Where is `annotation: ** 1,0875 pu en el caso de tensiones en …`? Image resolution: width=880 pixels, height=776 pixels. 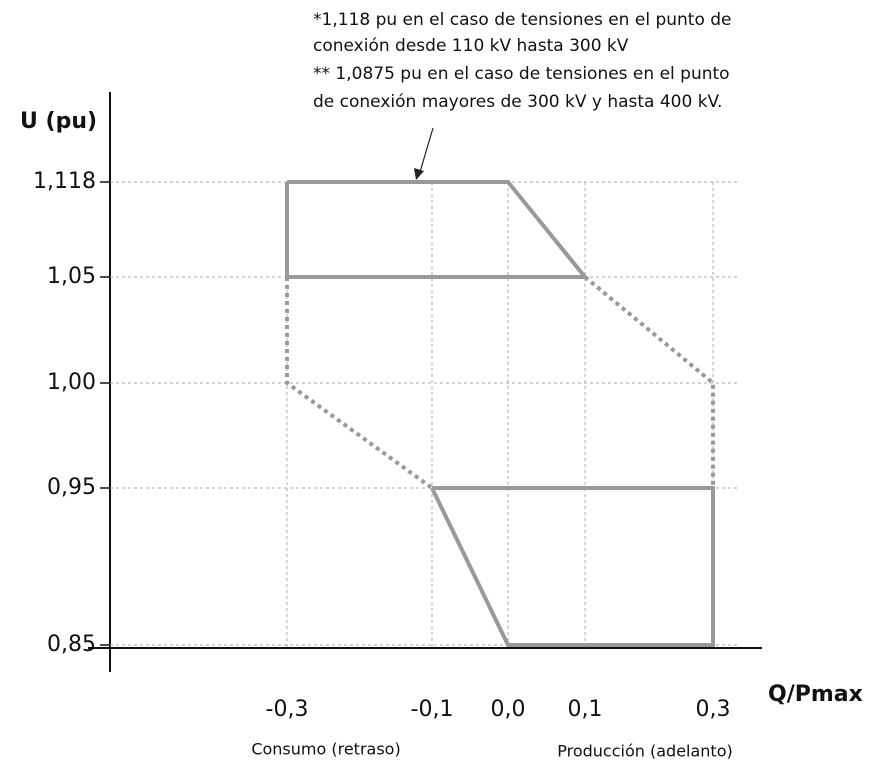
annotation: ** 1,0875 pu en el caso de tensiones en … is located at coordinates (521, 74).